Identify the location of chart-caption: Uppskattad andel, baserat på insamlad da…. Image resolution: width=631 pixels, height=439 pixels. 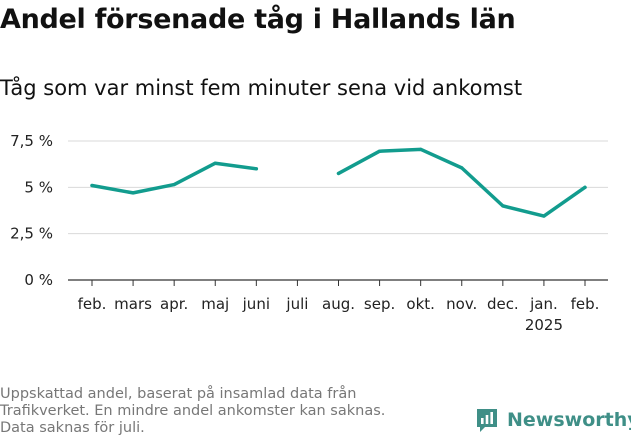
(192, 411).